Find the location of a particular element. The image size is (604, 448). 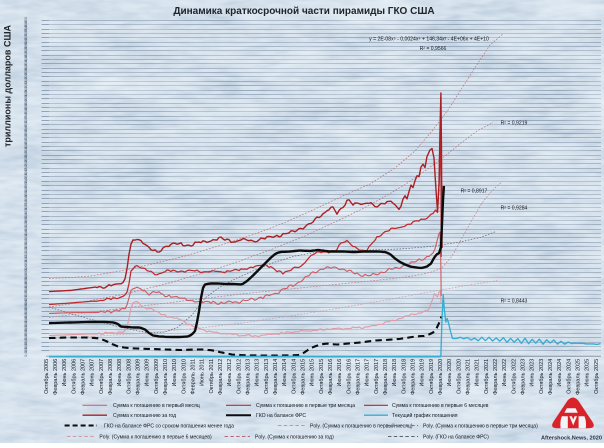

svg-text: Февраль 2020 is located at coordinates (441, 377).